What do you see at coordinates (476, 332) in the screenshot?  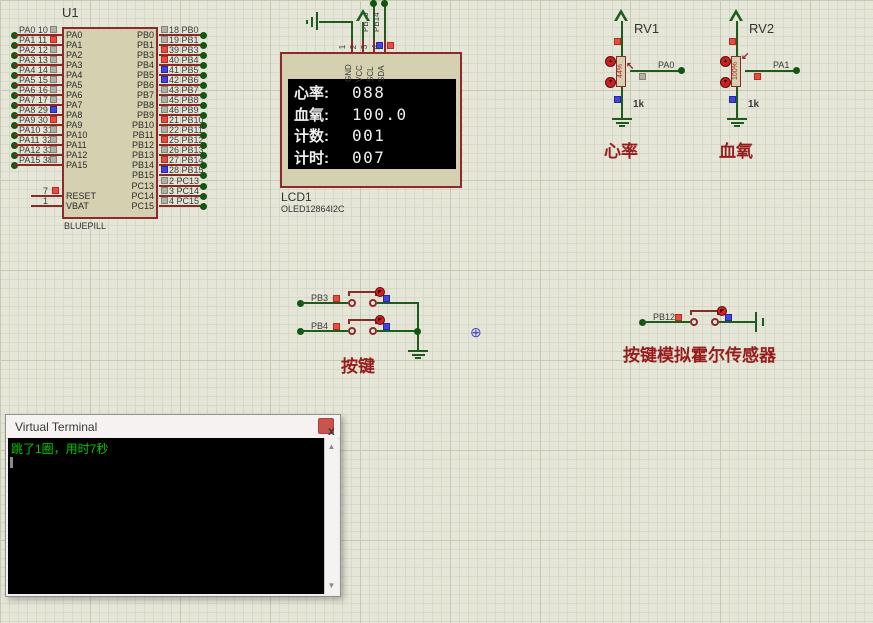 I see `origin-marker-icon: ⊕` at bounding box center [476, 332].